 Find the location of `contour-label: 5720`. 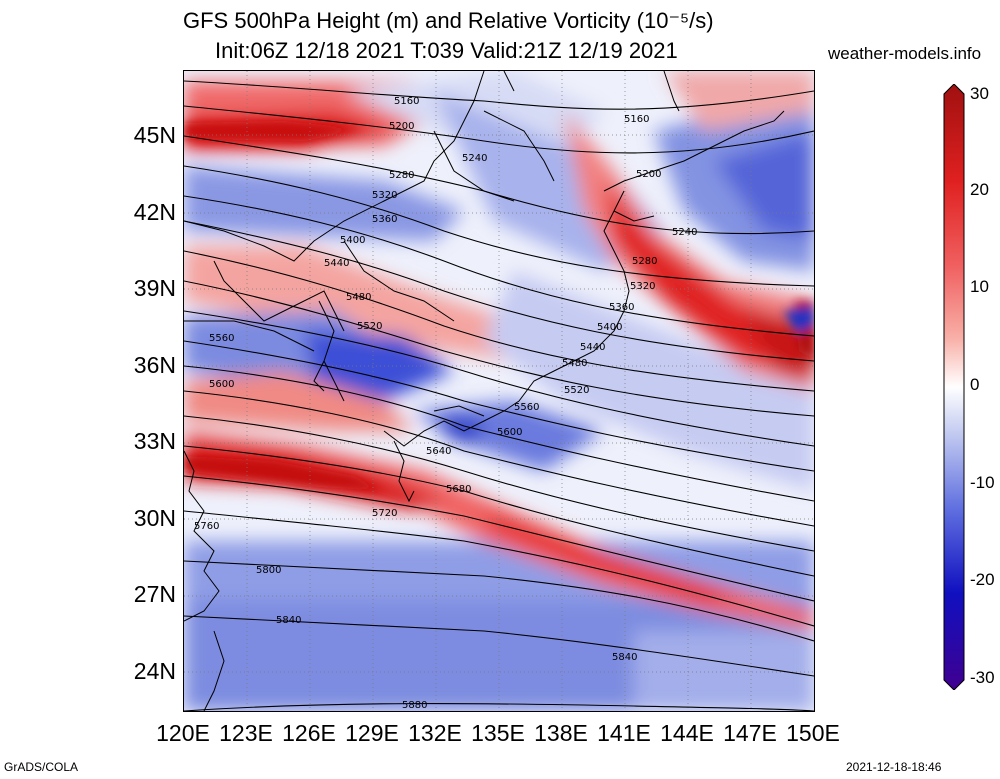

contour-label: 5720 is located at coordinates (384, 513).